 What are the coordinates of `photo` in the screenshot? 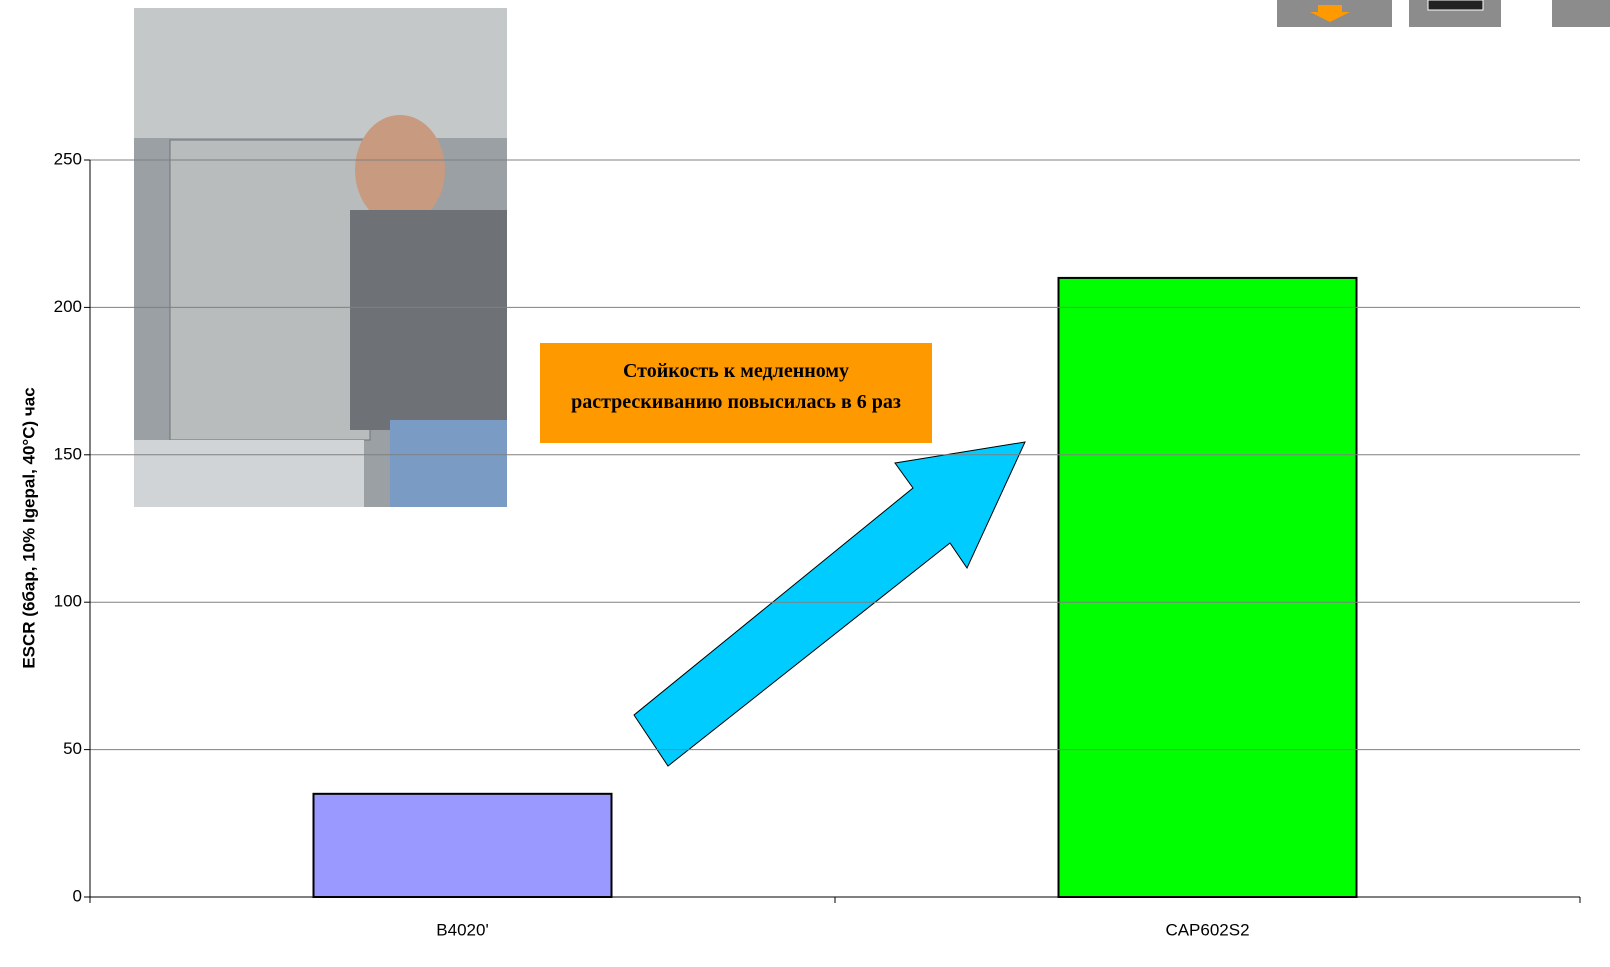 It's located at (320, 257).